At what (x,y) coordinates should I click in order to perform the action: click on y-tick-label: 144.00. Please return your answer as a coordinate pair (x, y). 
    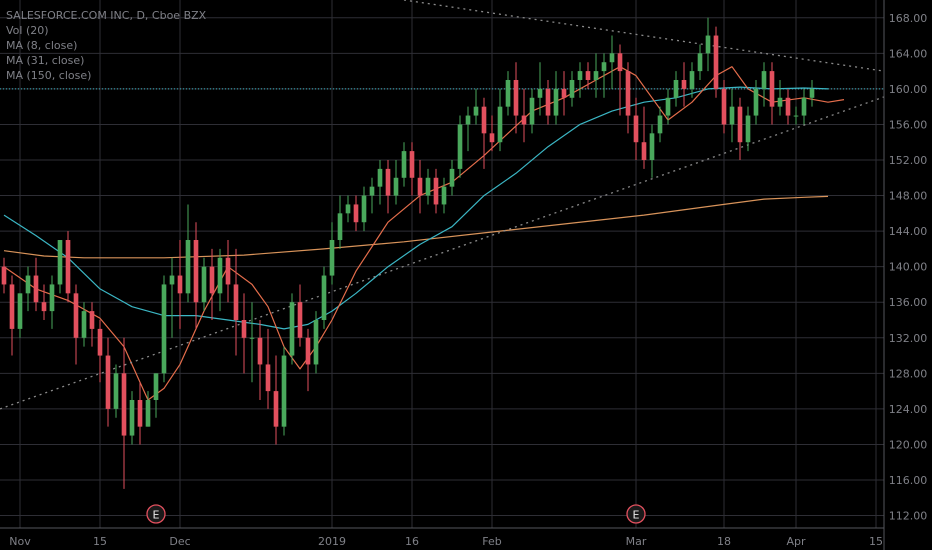
    Looking at the image, I should click on (908, 231).